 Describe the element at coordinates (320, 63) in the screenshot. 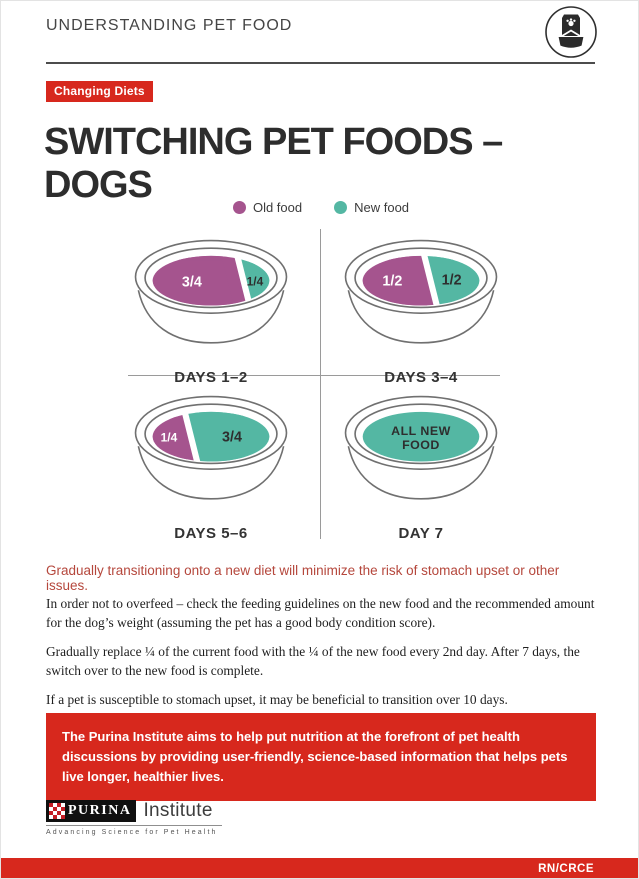

I see `header-divider` at that location.